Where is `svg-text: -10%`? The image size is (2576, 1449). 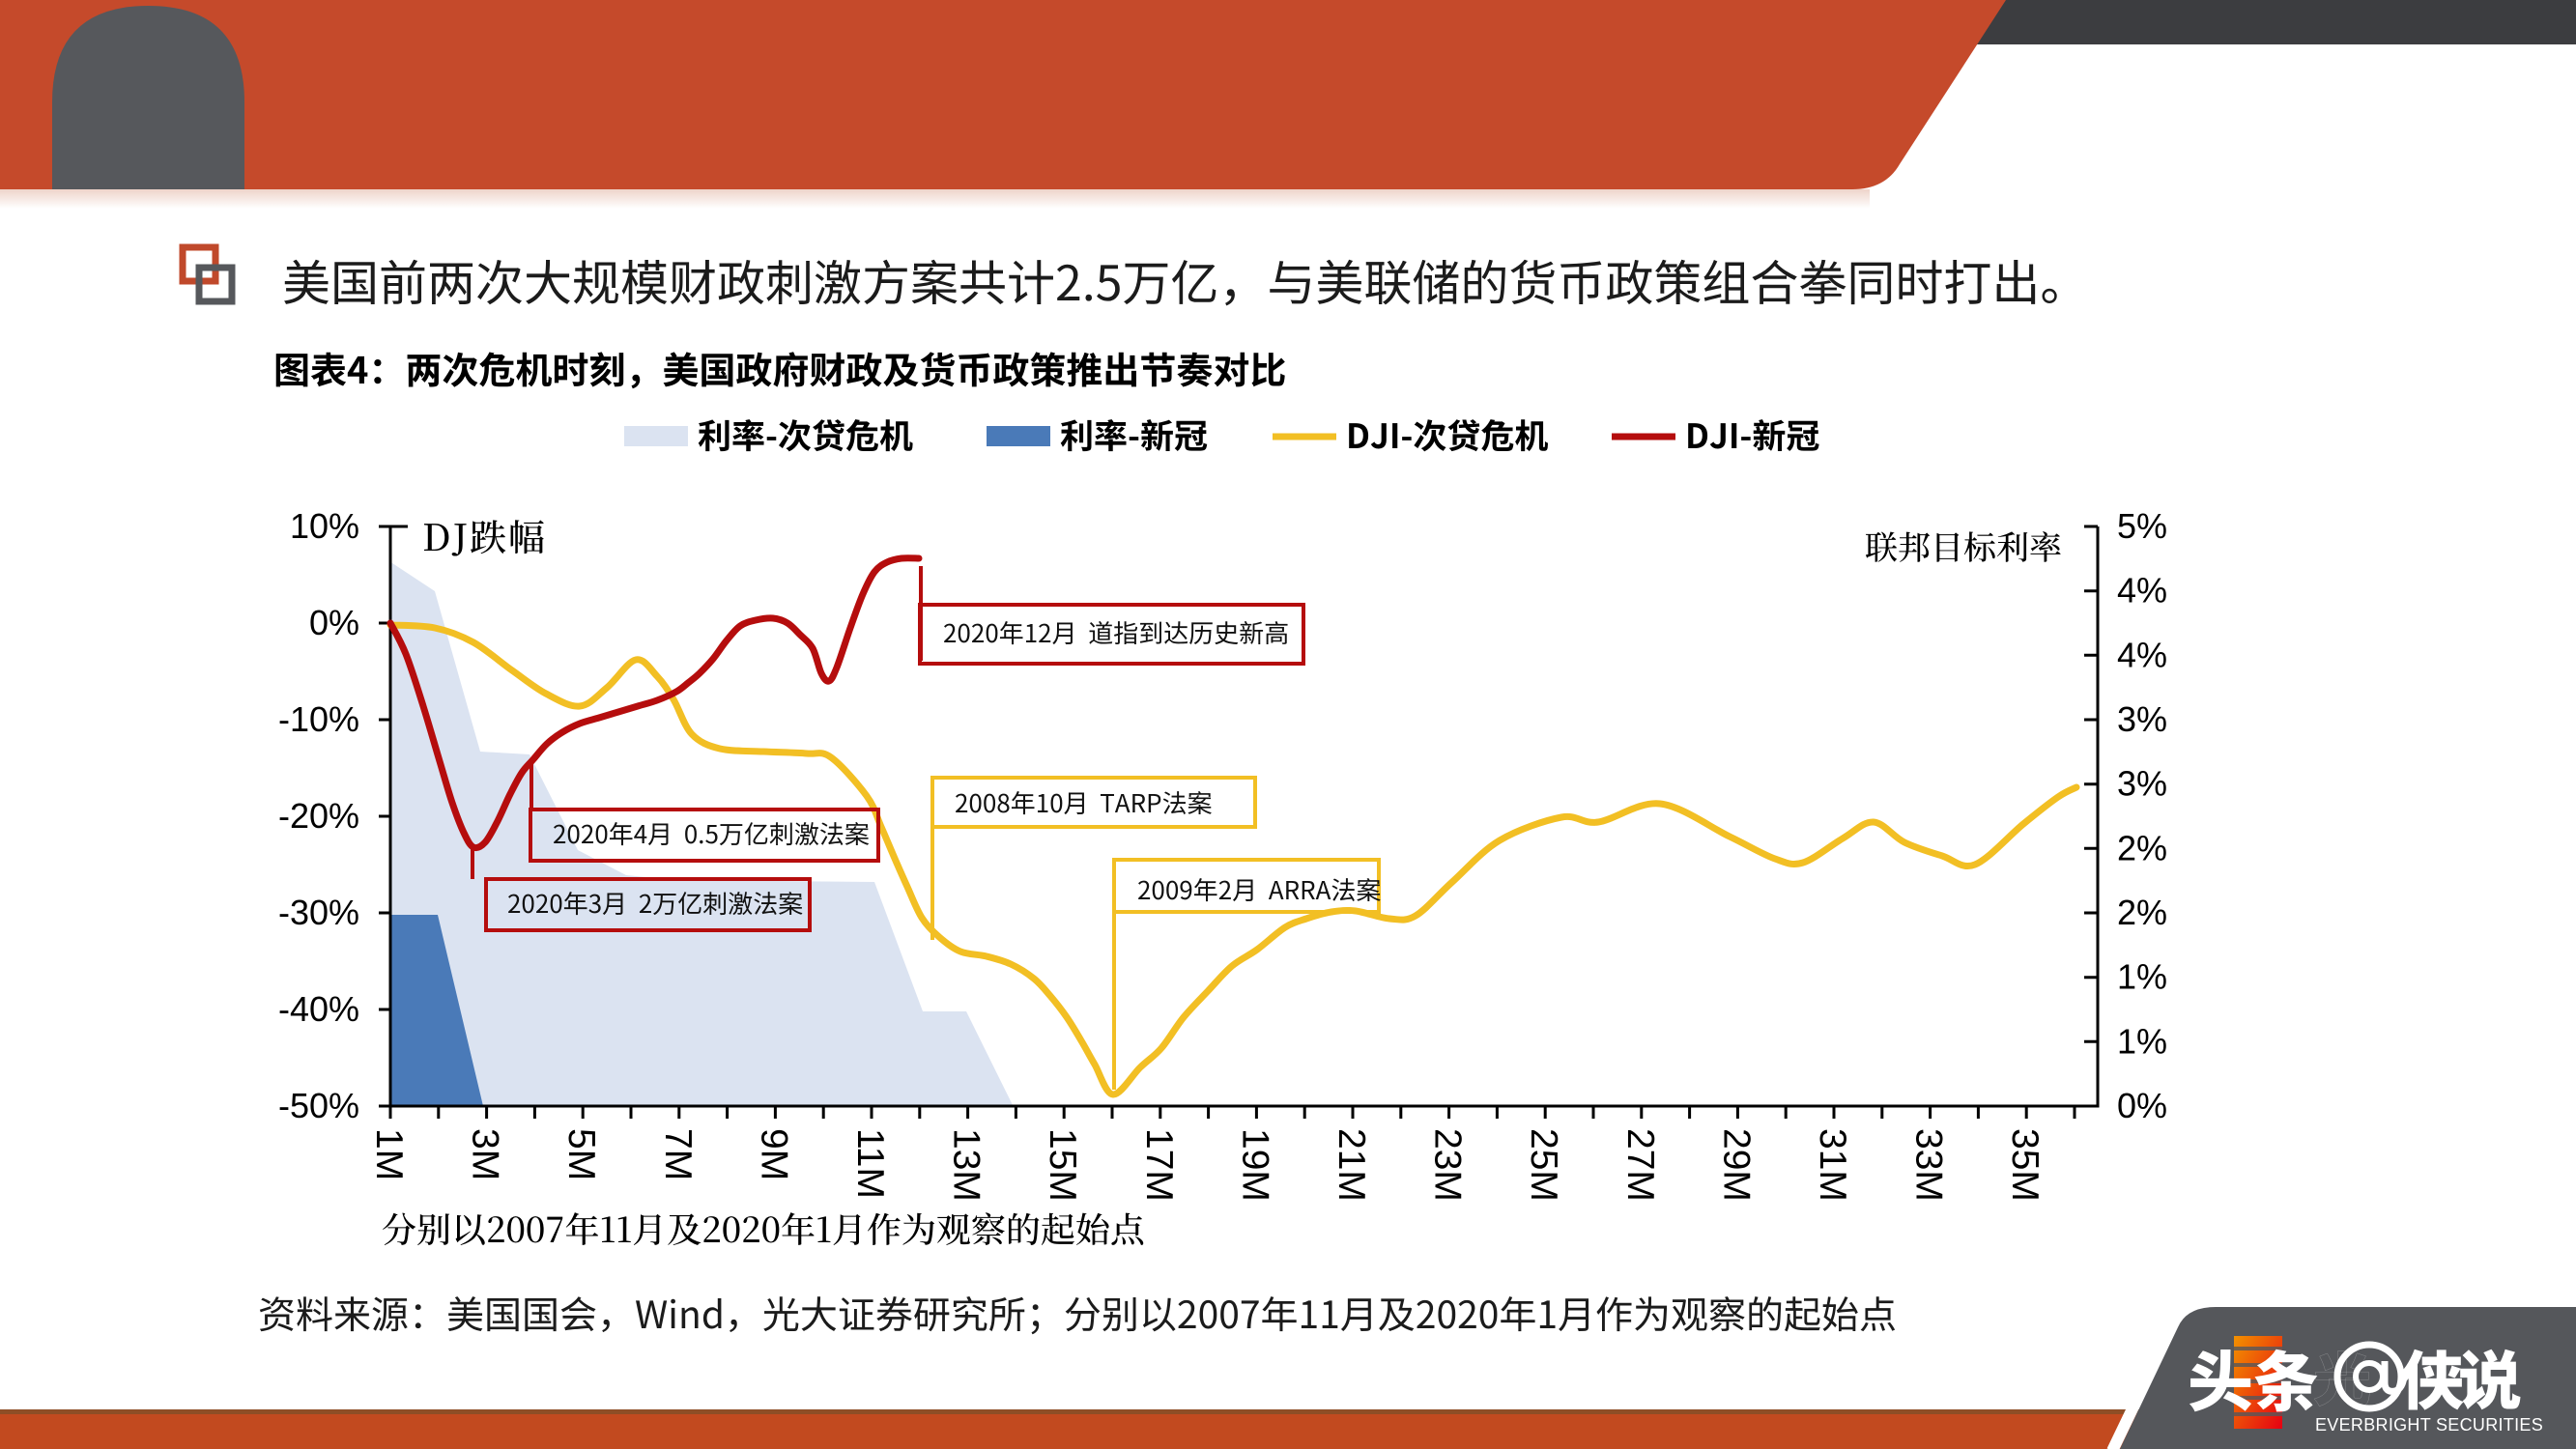 svg-text: -10% is located at coordinates (319, 719).